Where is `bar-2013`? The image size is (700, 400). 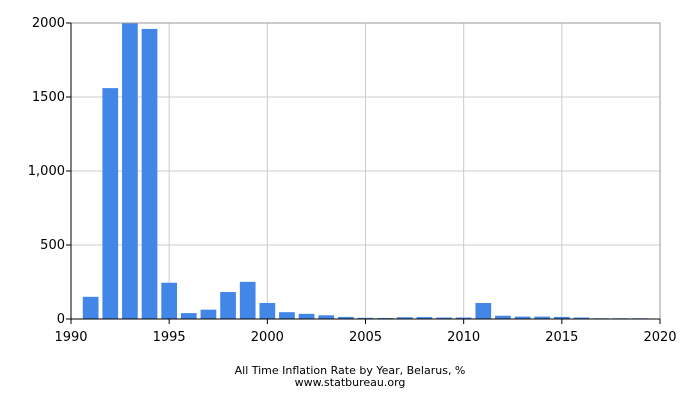 bar-2013 is located at coordinates (522, 317).